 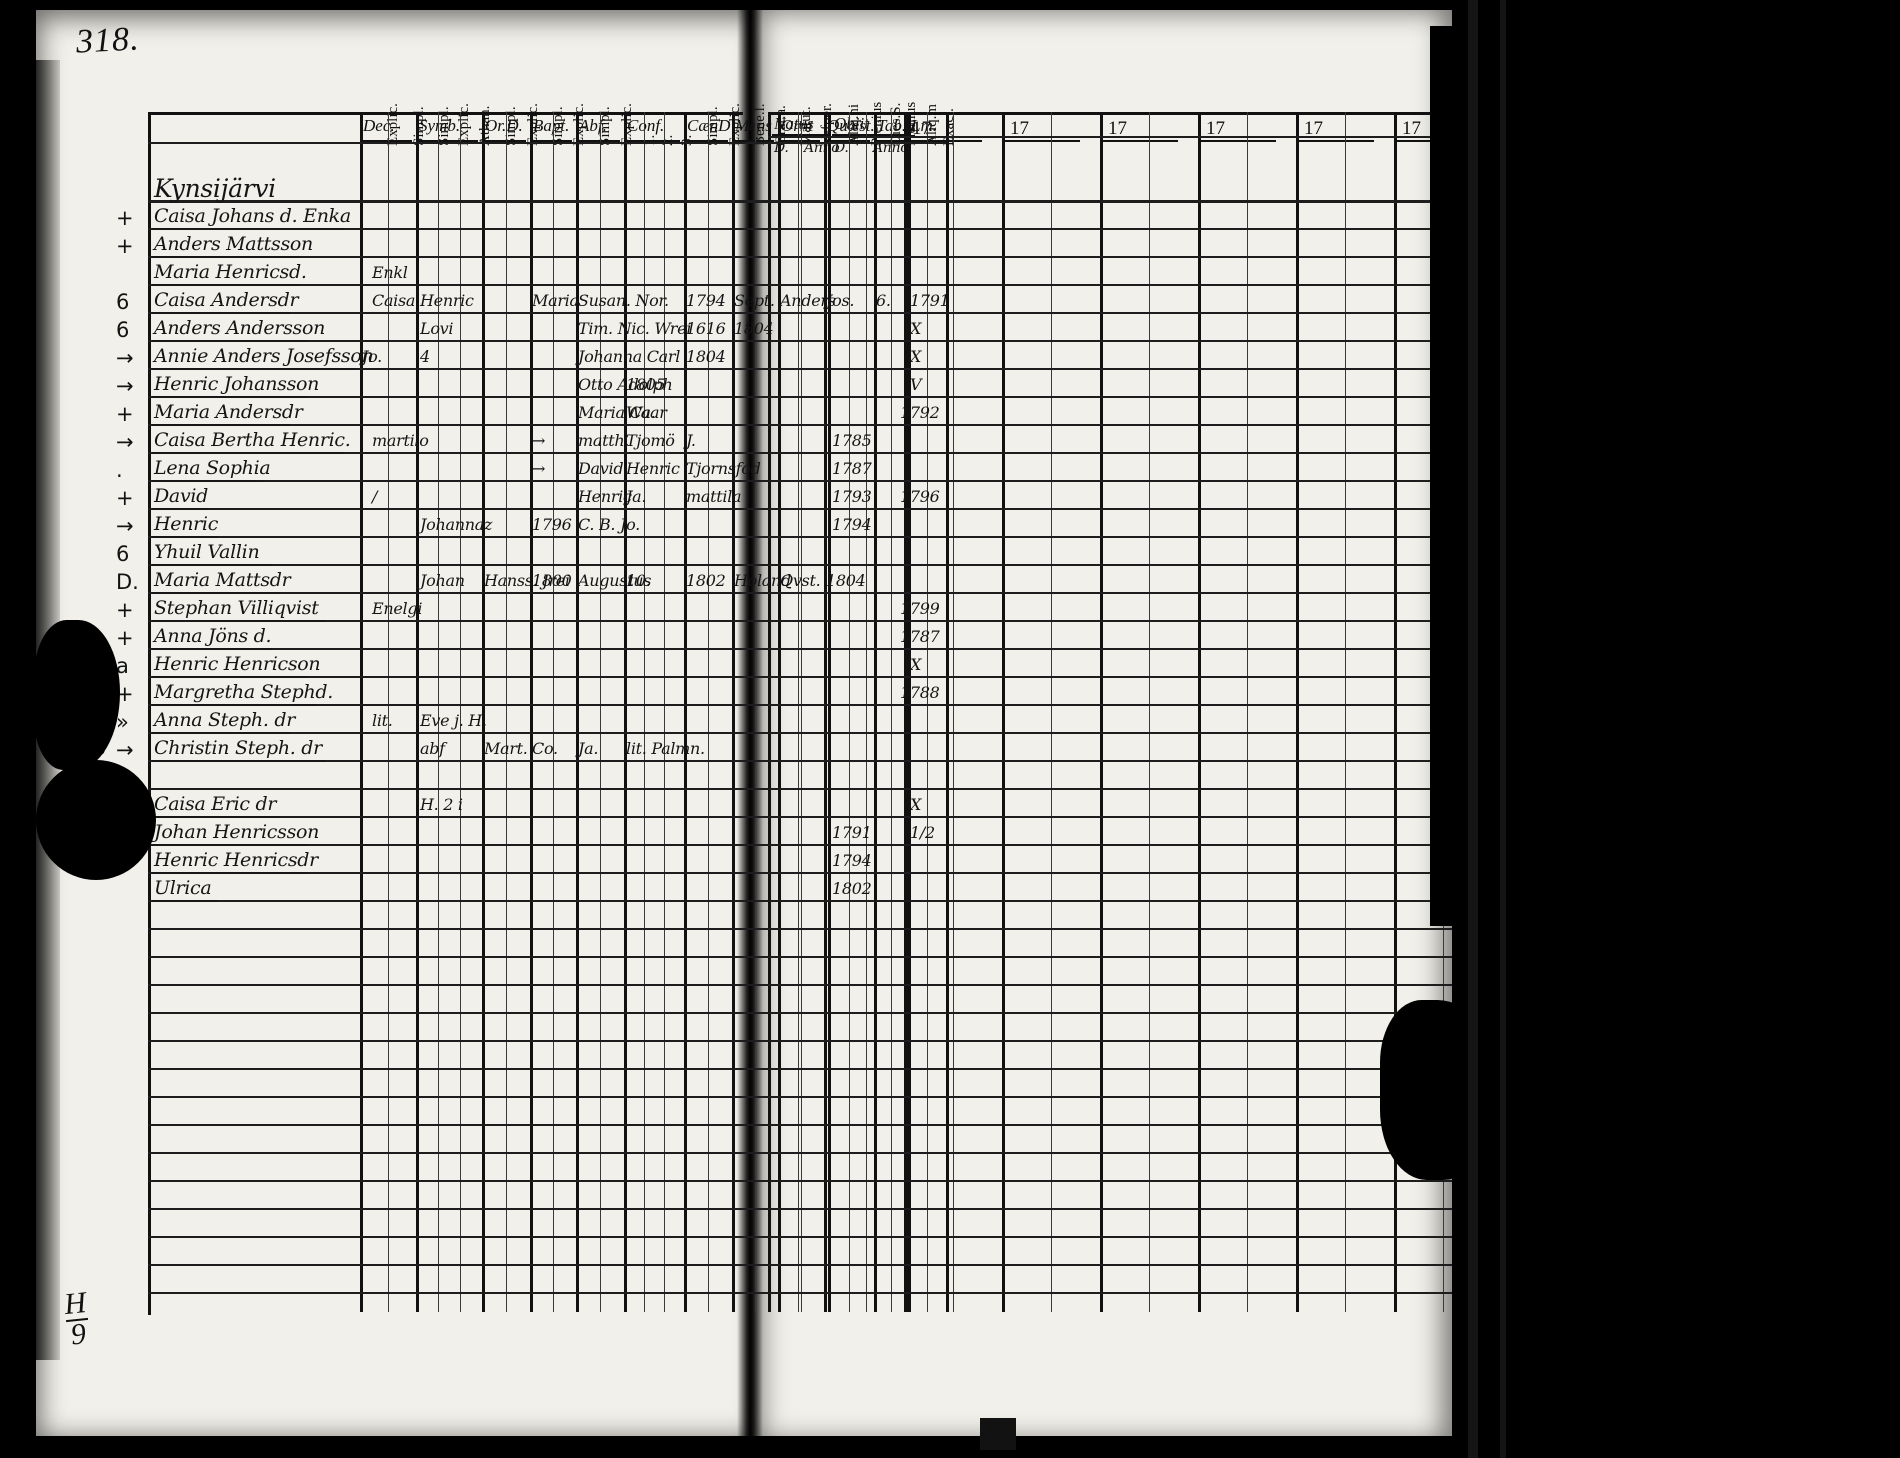 I want to click on person-name: Margretha Stephd., so click(x=243, y=692).